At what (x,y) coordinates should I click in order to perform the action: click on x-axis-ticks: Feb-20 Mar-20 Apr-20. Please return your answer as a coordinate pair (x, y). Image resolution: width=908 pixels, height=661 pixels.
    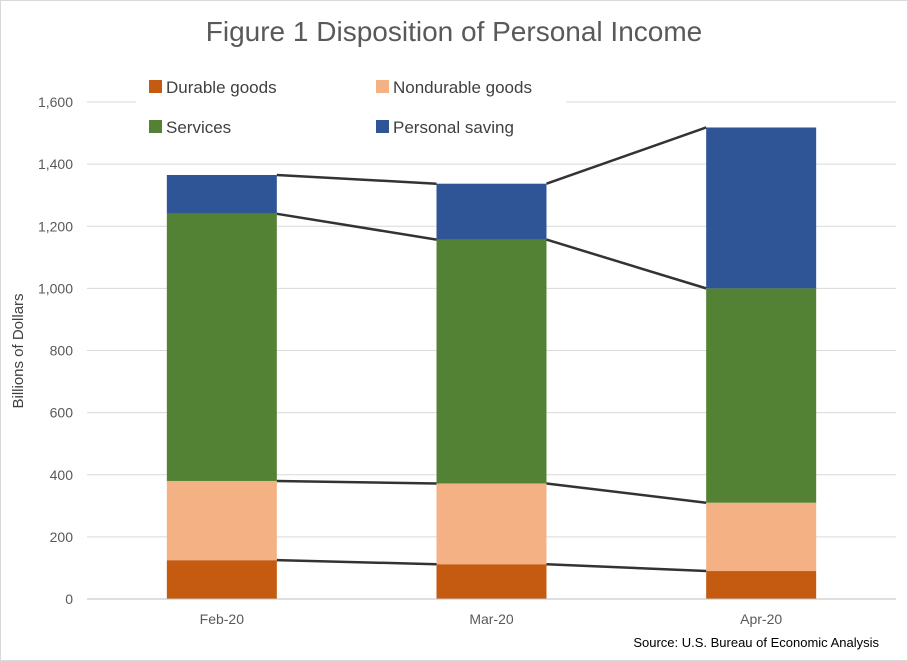
    Looking at the image, I should click on (491, 612).